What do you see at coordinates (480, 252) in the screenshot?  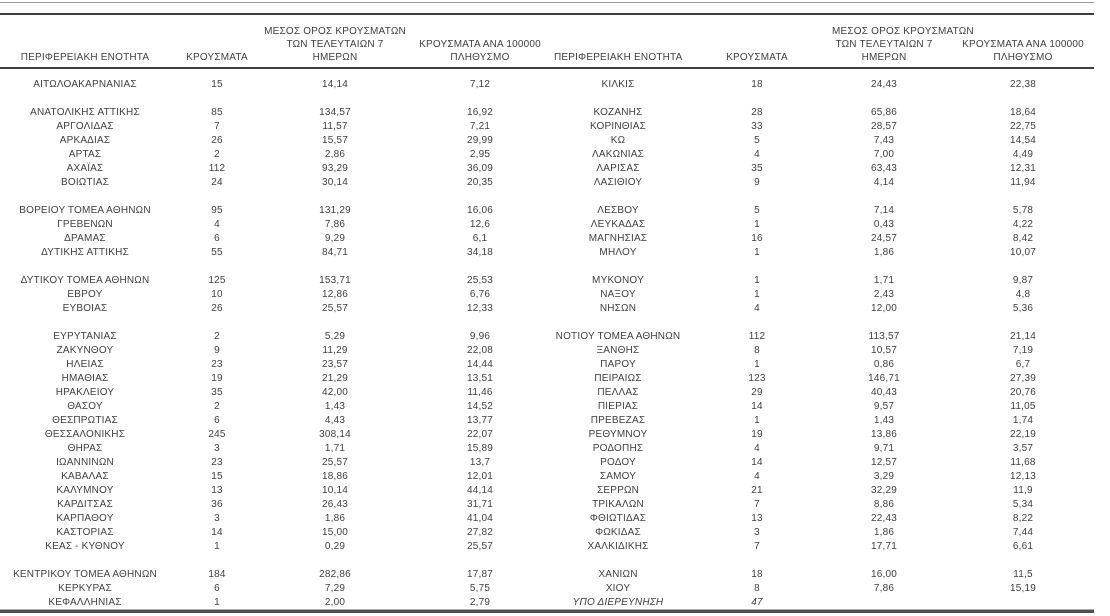 I see `per100k-cell: 34,18` at bounding box center [480, 252].